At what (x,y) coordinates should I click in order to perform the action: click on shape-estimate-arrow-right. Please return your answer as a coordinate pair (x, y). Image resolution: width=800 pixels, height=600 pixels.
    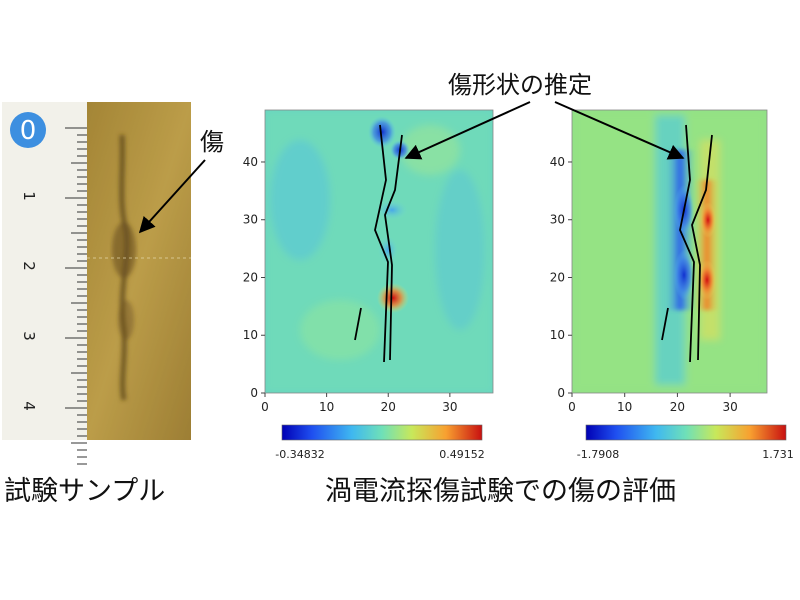
    Looking at the image, I should click on (619, 130).